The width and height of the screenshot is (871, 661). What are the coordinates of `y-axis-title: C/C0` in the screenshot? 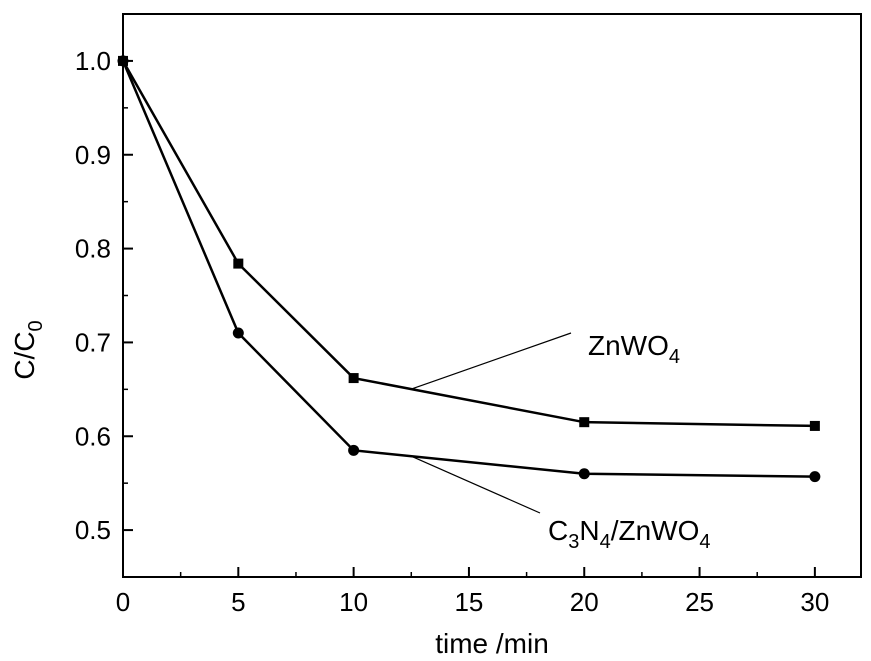 It's located at (28, 349).